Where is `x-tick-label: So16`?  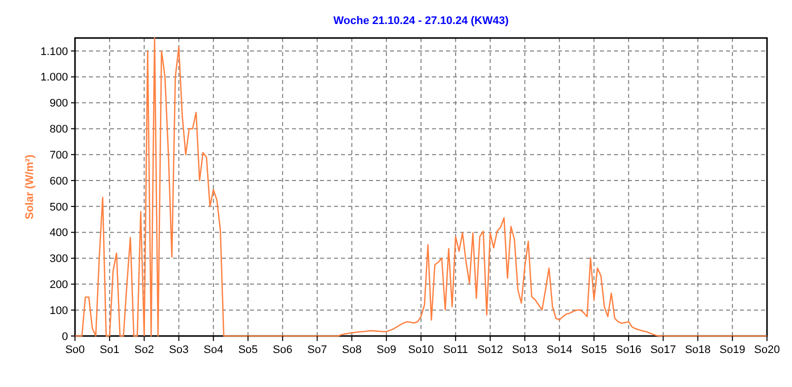 x-tick-label: So16 is located at coordinates (629, 350).